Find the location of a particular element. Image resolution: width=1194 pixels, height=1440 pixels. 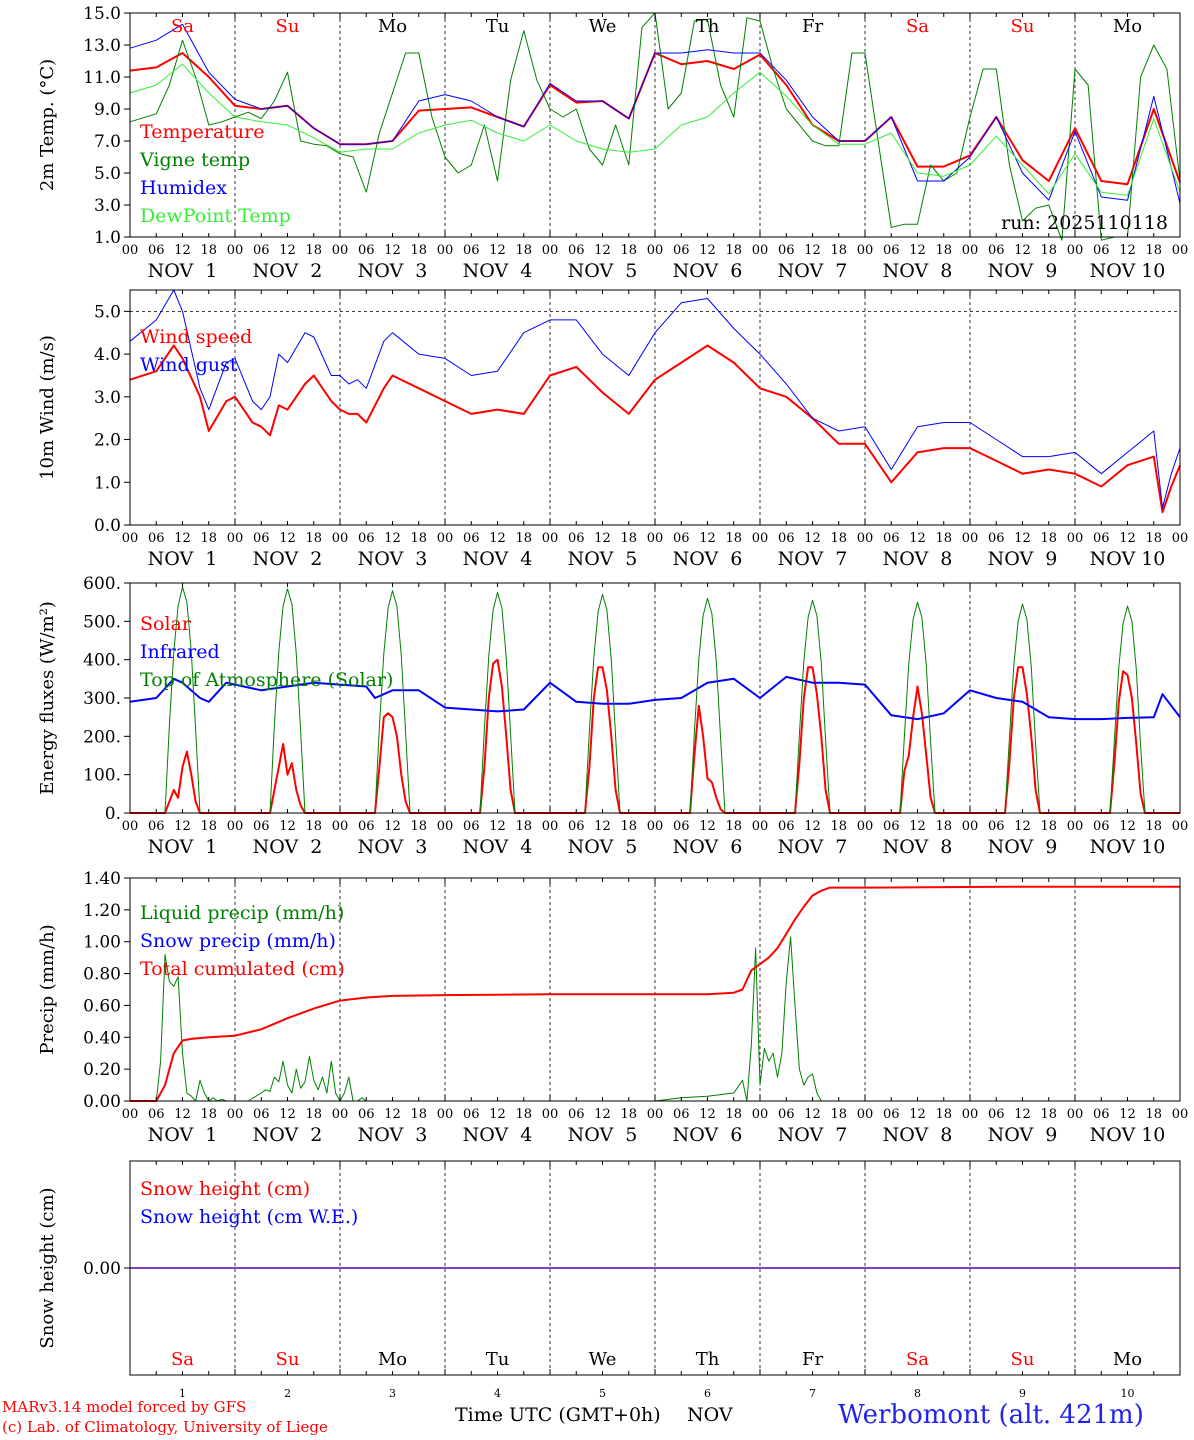

y-tick-label: 200. is located at coordinates (102, 737).